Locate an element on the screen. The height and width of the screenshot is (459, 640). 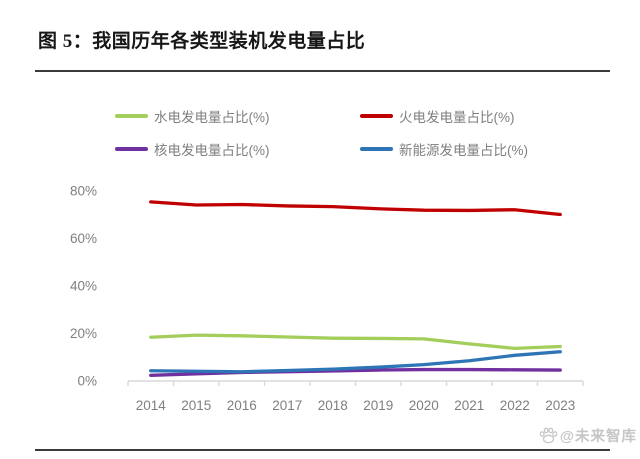
legend-item-1: 水电发电量占比(%) is located at coordinates (237, 116).